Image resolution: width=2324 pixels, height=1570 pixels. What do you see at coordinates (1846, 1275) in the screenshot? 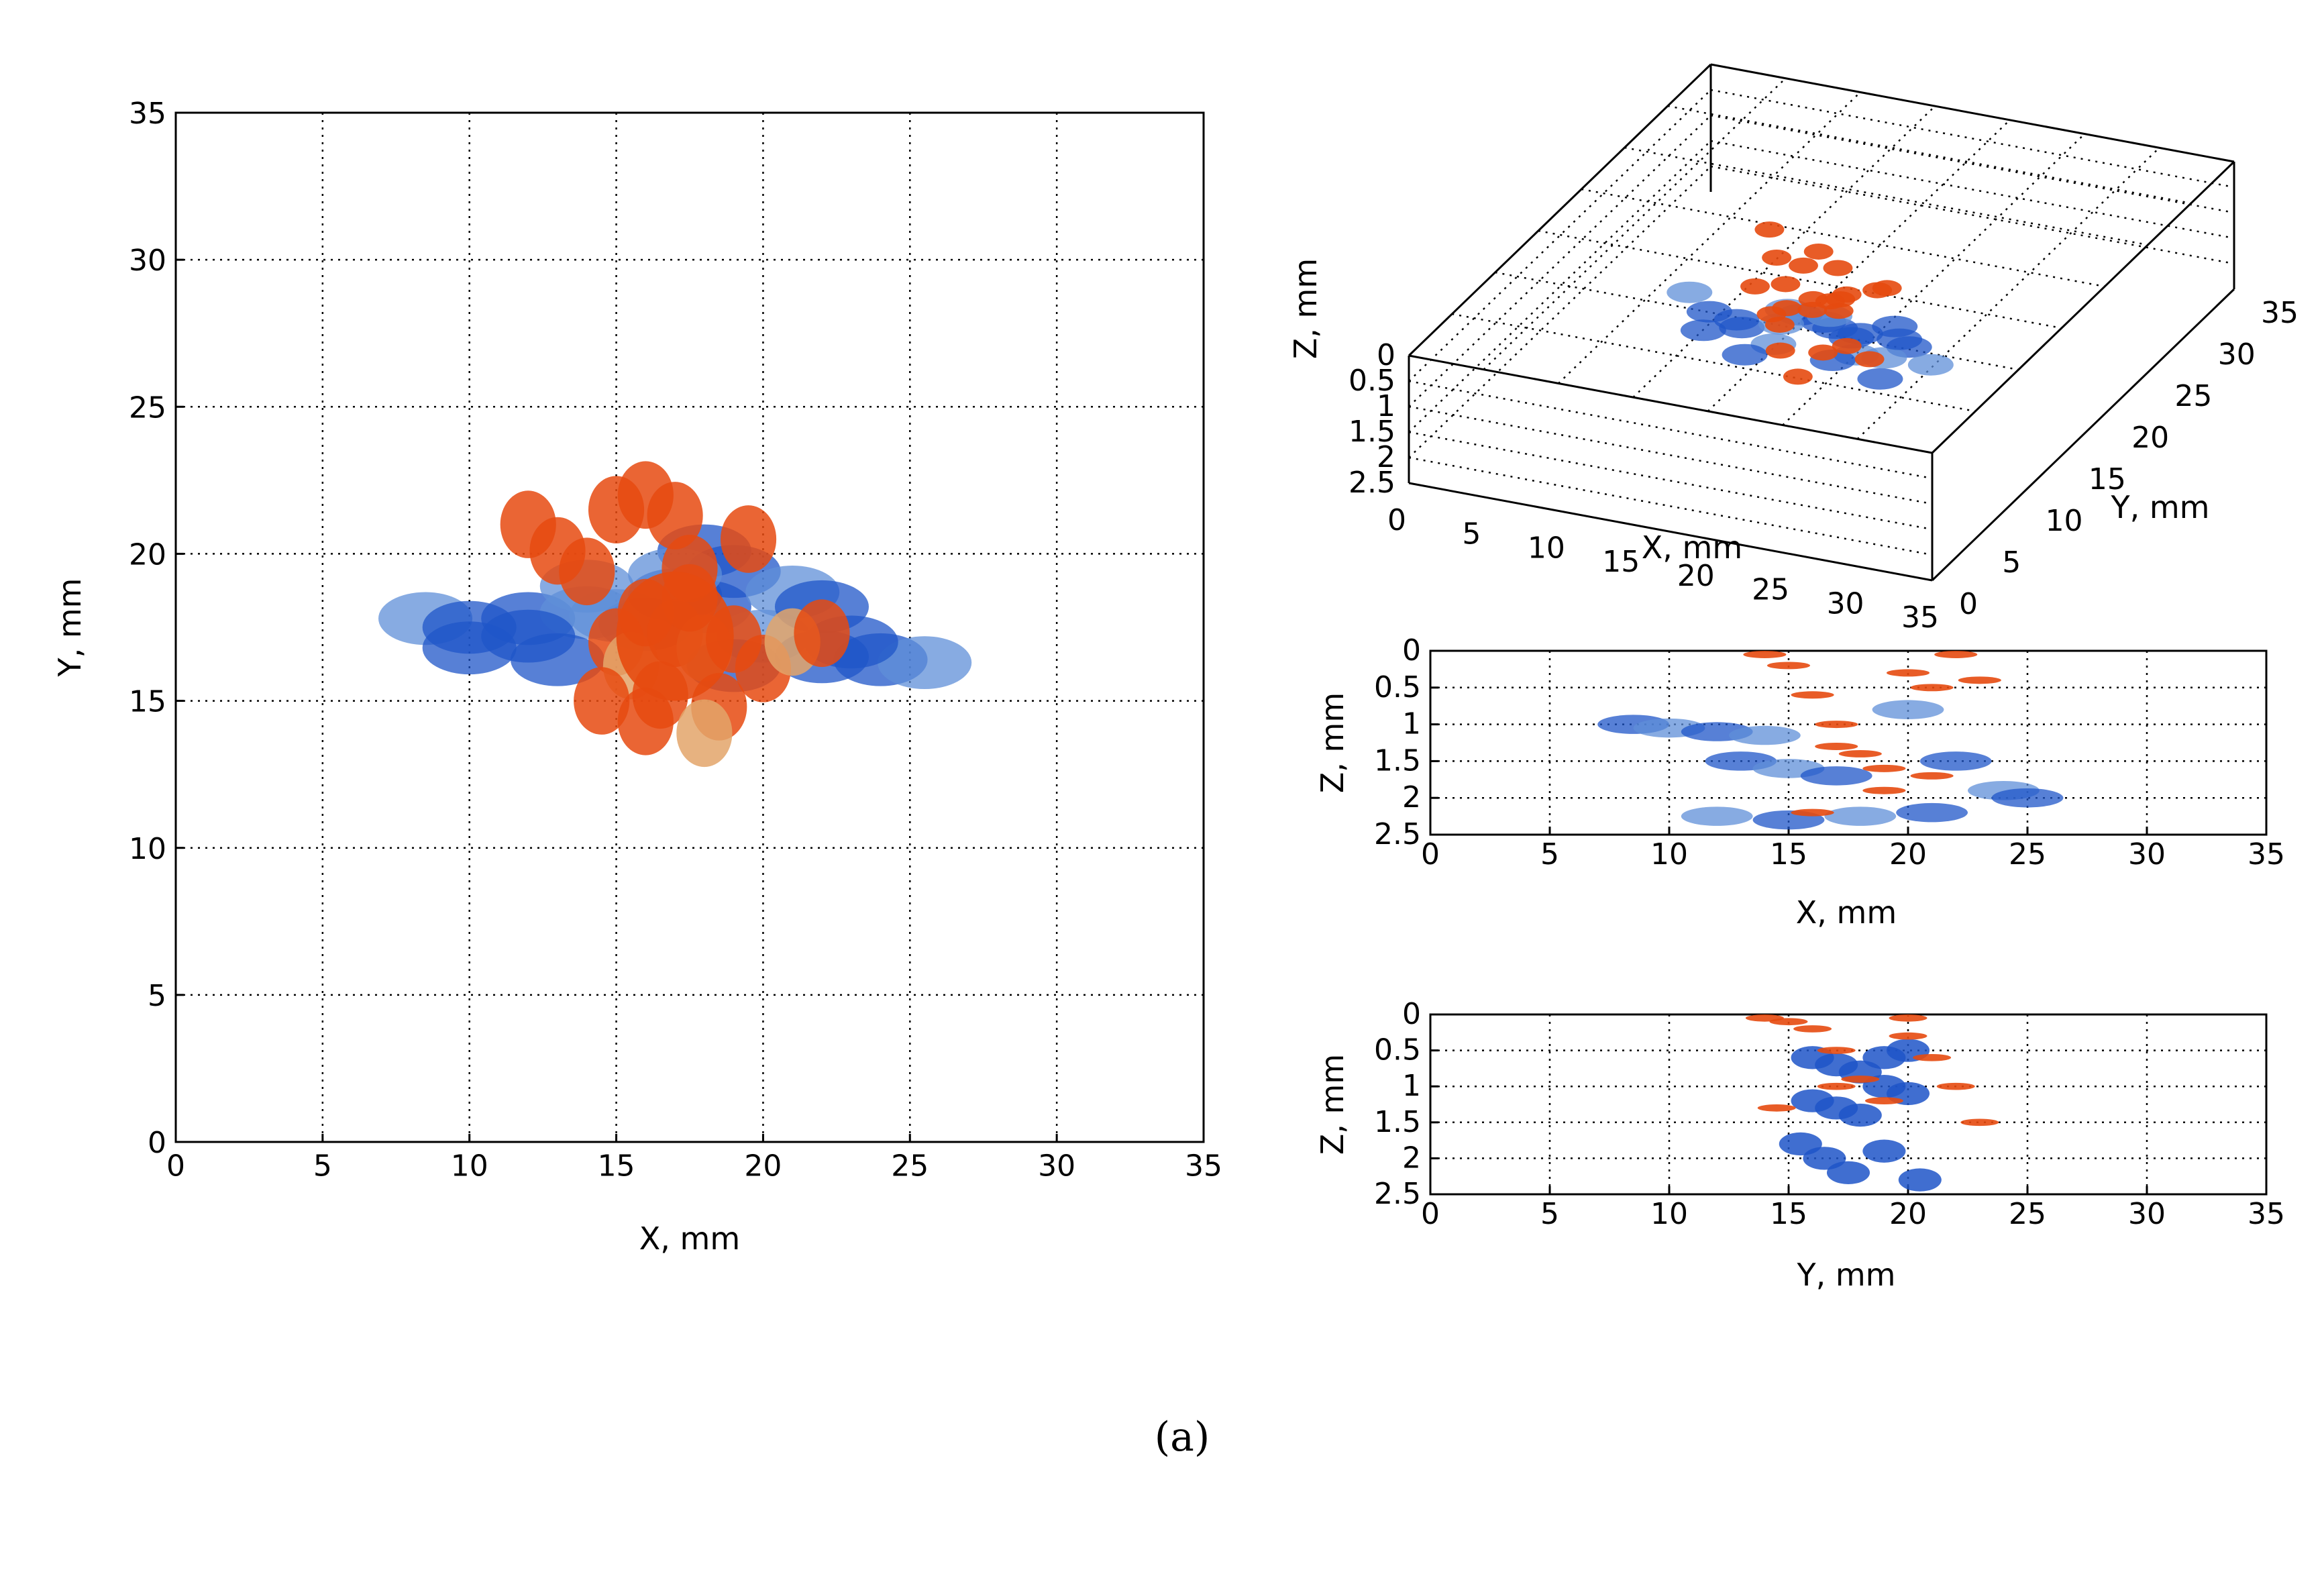
I see `yz-x-axis-label: Y, mm` at bounding box center [1846, 1275].